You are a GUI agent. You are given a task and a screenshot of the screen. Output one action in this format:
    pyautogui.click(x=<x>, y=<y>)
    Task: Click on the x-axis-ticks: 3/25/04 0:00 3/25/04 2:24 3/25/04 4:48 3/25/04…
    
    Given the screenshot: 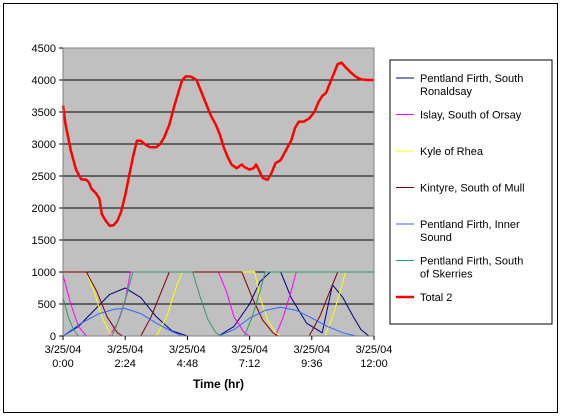 What is the action you would take?
    pyautogui.click(x=219, y=353)
    